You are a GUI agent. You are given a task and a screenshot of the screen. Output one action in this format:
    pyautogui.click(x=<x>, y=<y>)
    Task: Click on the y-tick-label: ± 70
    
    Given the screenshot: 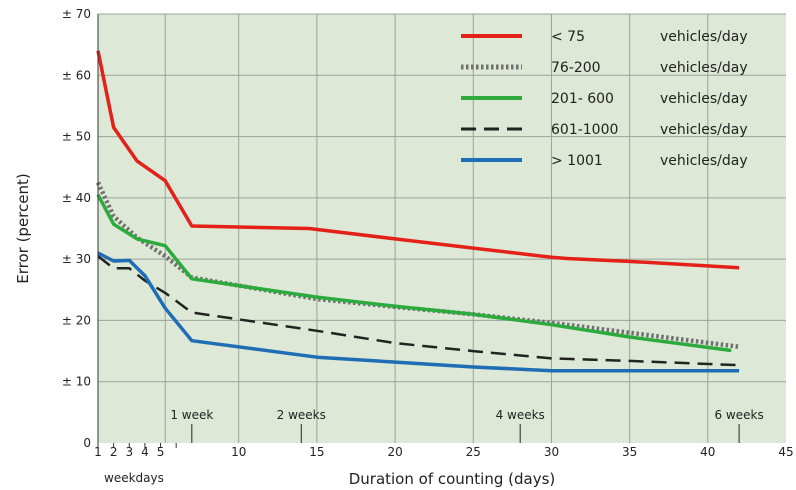 What is the action you would take?
    pyautogui.click(x=76, y=14)
    